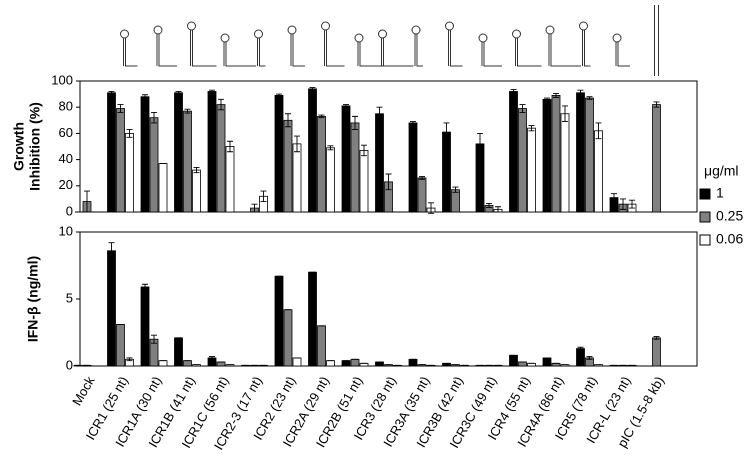 The height and width of the screenshot is (456, 744). What do you see at coordinates (62, 79) in the screenshot?
I see `y-tick-label: 100` at bounding box center [62, 79].